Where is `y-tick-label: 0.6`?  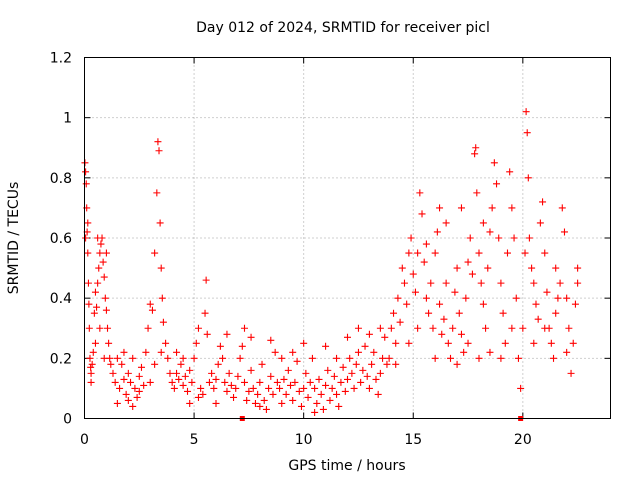
y-tick-label: 0.6 is located at coordinates (61, 239).